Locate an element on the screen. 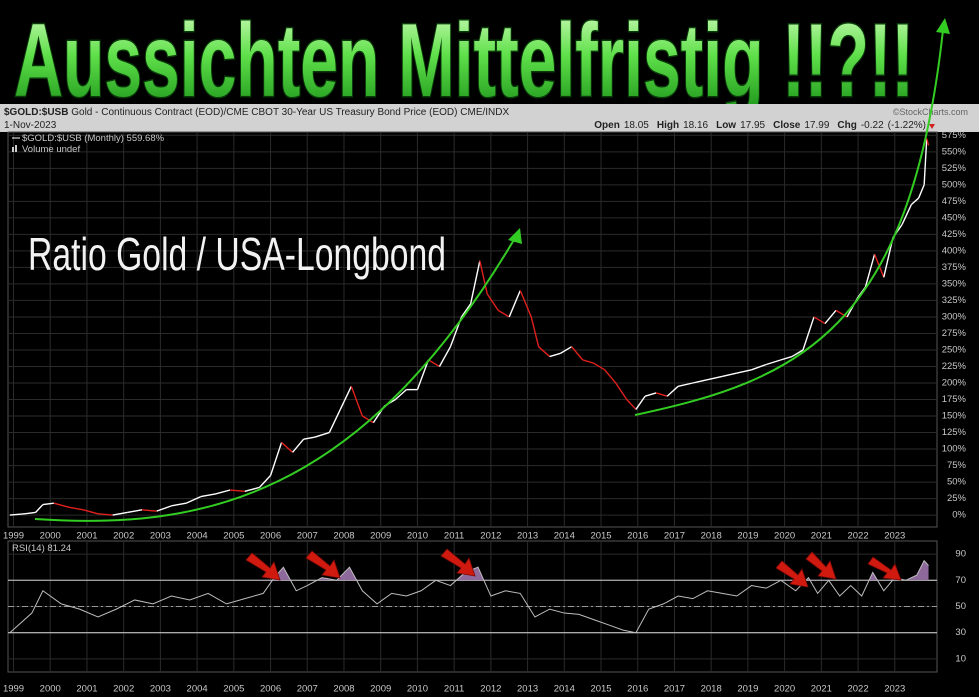 The image size is (979, 697). y-tick-label: 10 is located at coordinates (960, 658).